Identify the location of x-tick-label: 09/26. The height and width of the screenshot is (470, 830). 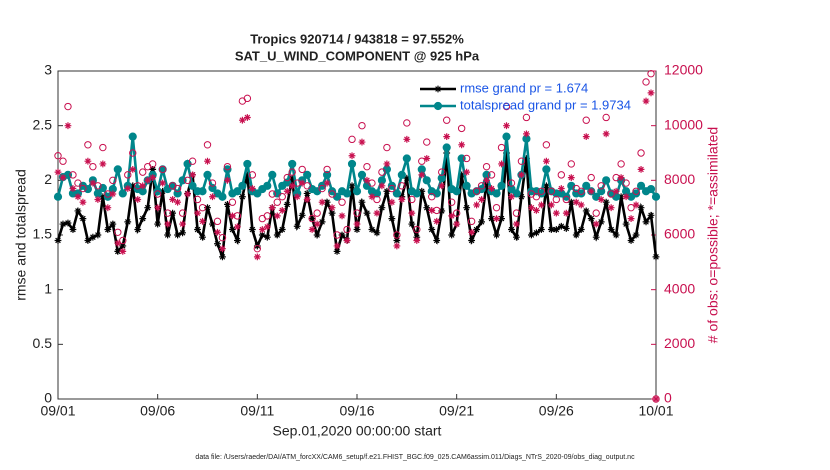
(556, 411).